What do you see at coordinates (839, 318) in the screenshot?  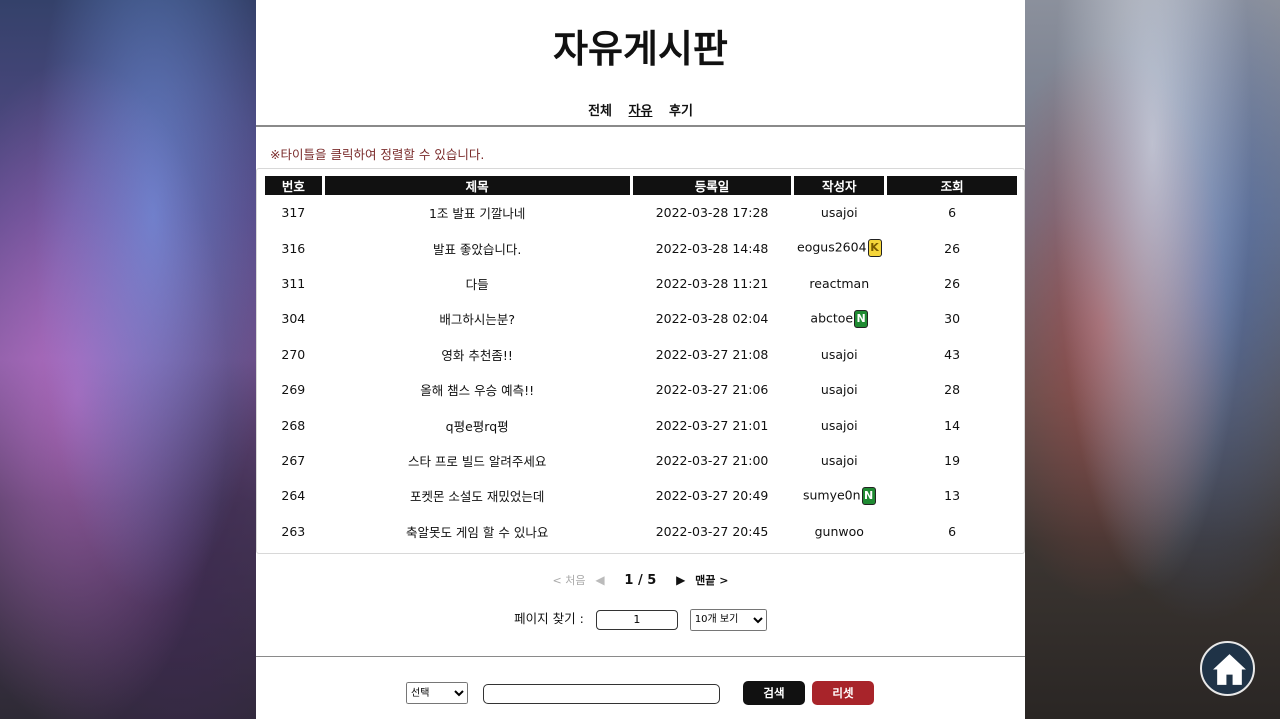 I see `row-author-cell: abctoe N` at bounding box center [839, 318].